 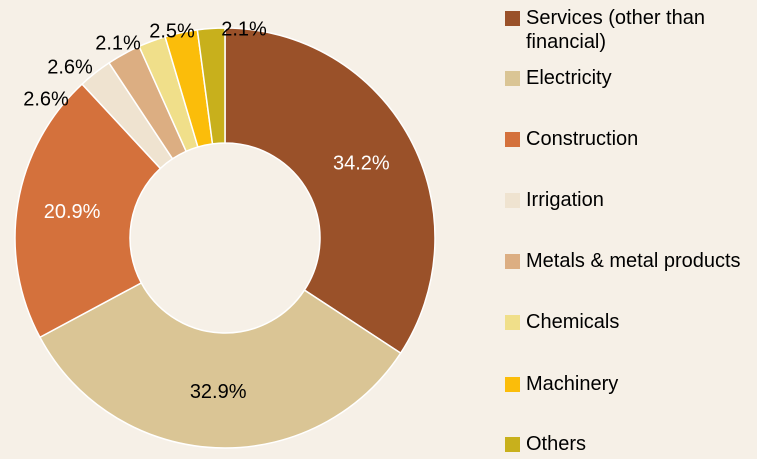 What do you see at coordinates (625, 322) in the screenshot?
I see `legend-item: Chemicals` at bounding box center [625, 322].